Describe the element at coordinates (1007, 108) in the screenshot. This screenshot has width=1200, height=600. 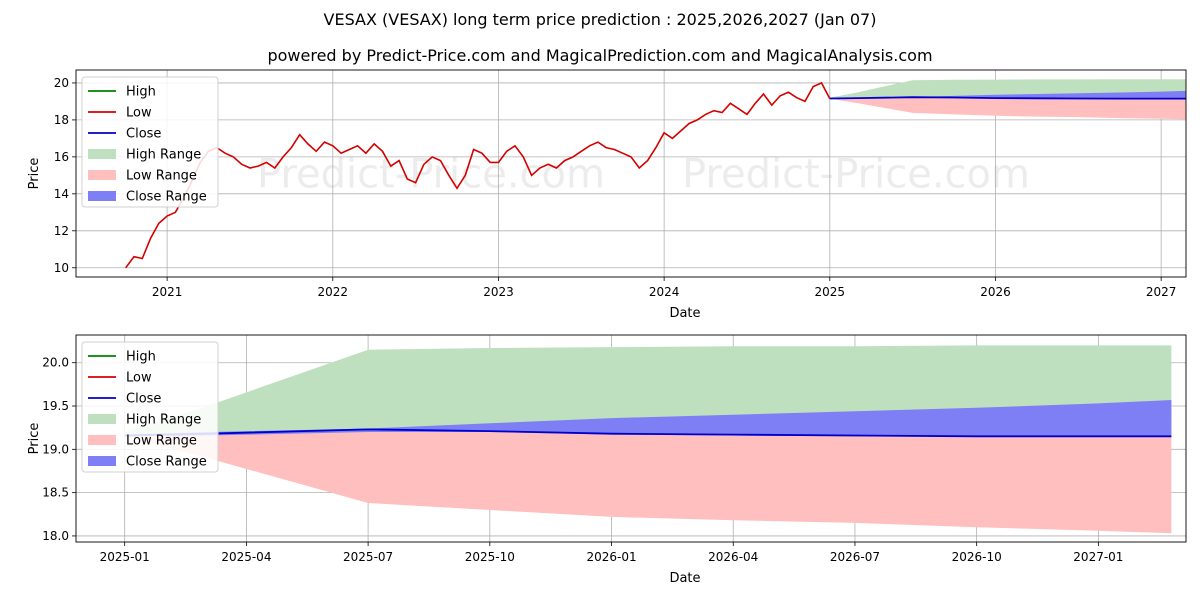
I see `low-range-band` at that location.